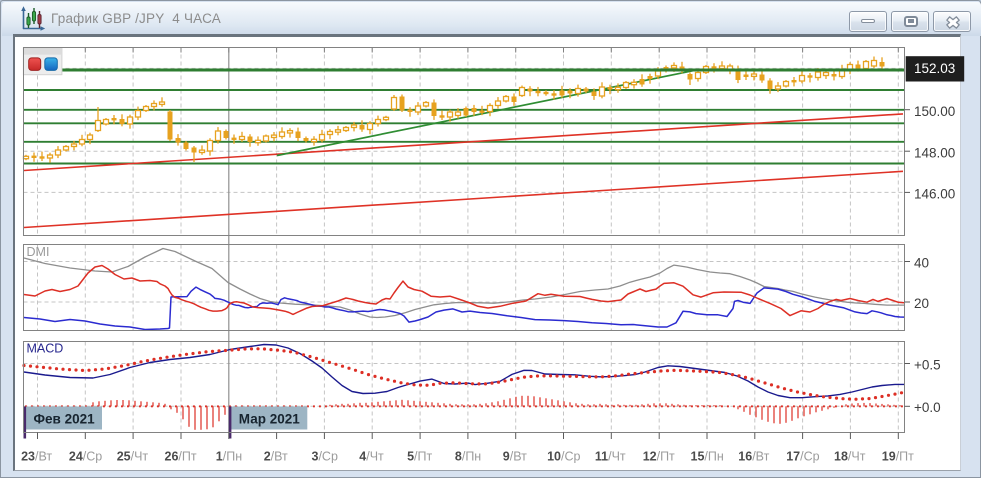 The image size is (981, 478). What do you see at coordinates (921, 303) in the screenshot?
I see `svg-text: 20` at bounding box center [921, 303].